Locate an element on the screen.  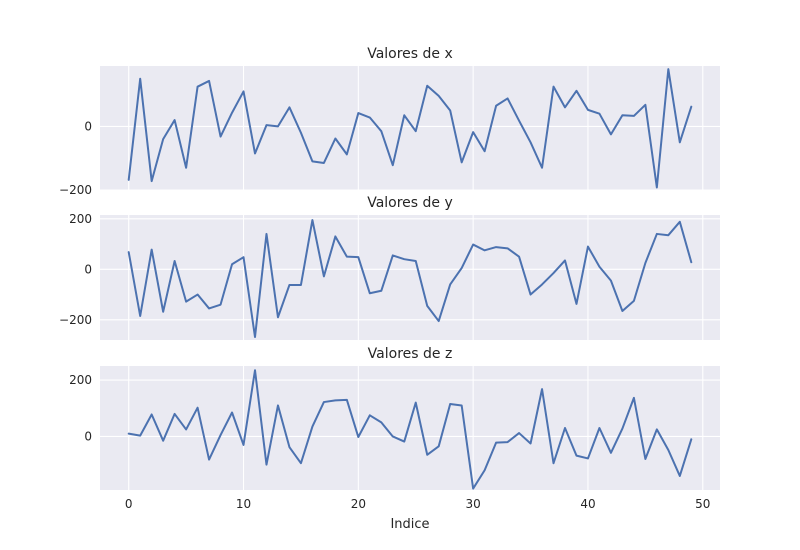
x-tick-label: 0 is located at coordinates (129, 504).